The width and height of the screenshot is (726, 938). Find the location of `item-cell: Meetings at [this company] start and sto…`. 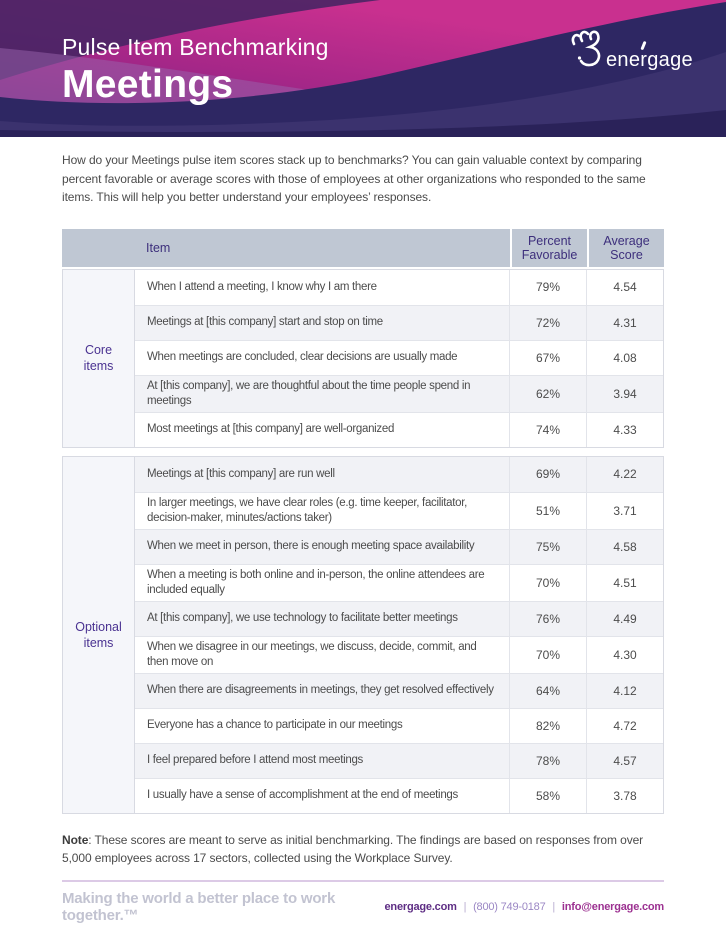

item-cell: Meetings at [this company] start and sto… is located at coordinates (265, 322).